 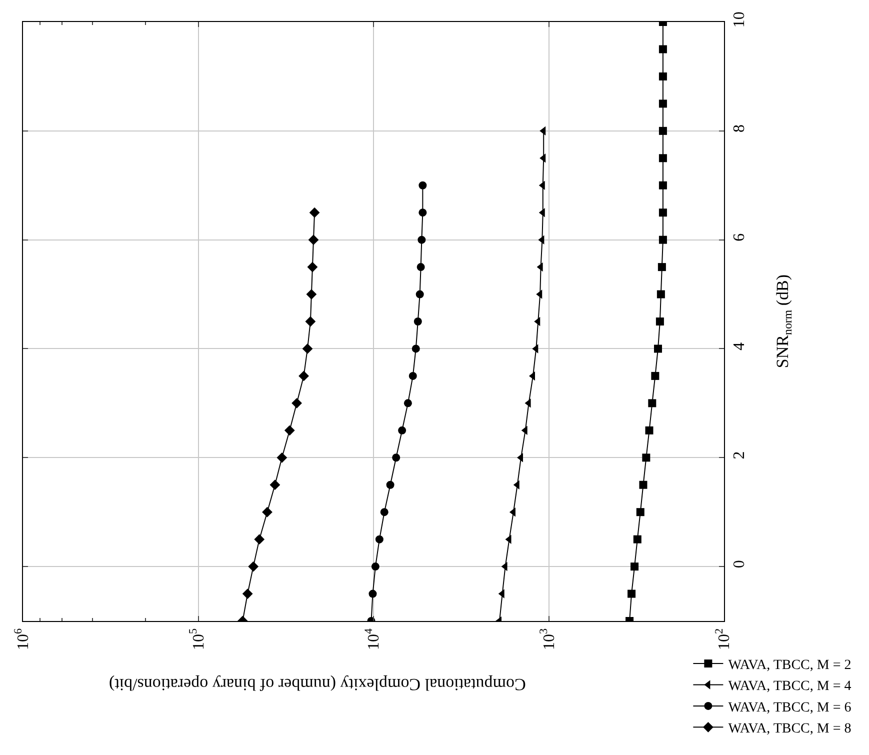 I want to click on y-tick-label: 4, so click(x=739, y=346).